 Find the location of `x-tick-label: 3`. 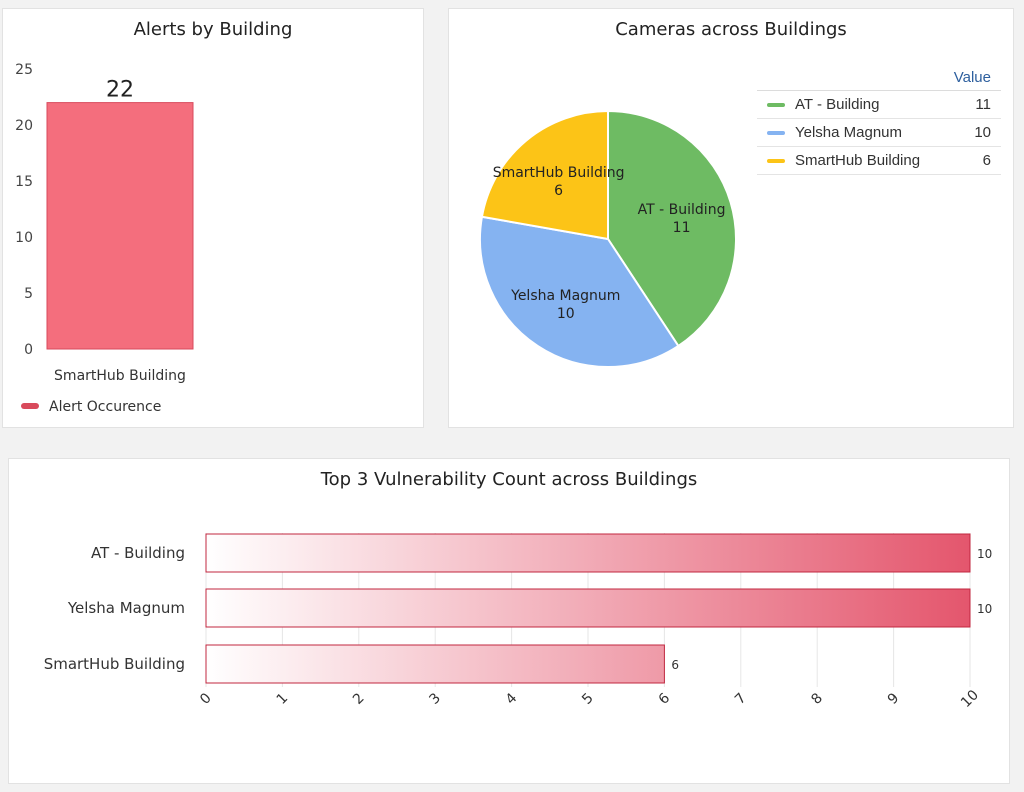

x-tick-label: 3 is located at coordinates (435, 699).